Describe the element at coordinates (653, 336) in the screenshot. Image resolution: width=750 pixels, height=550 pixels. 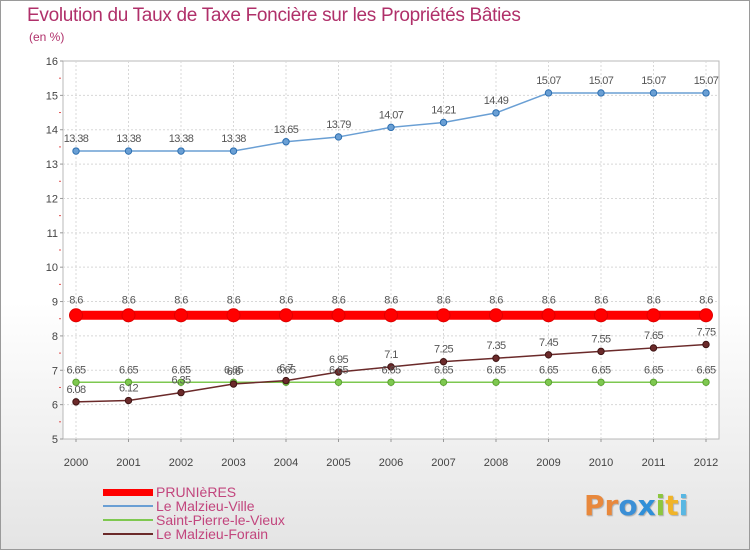
I see `data-label: 7.65` at that location.